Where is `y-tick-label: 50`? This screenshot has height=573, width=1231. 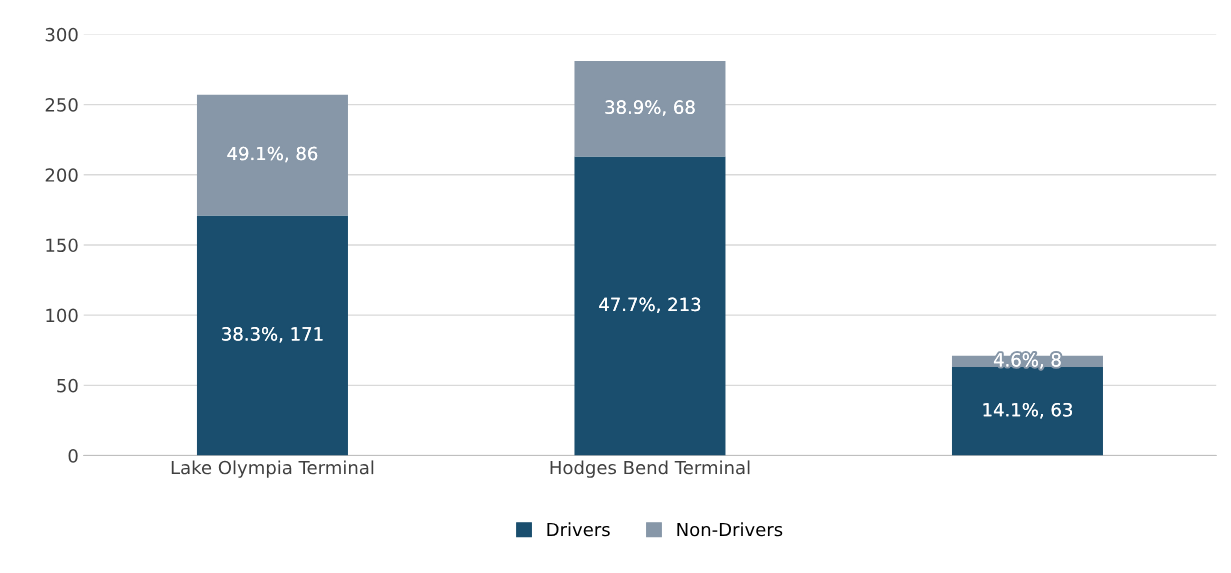
y-tick-label: 50 is located at coordinates (67, 385).